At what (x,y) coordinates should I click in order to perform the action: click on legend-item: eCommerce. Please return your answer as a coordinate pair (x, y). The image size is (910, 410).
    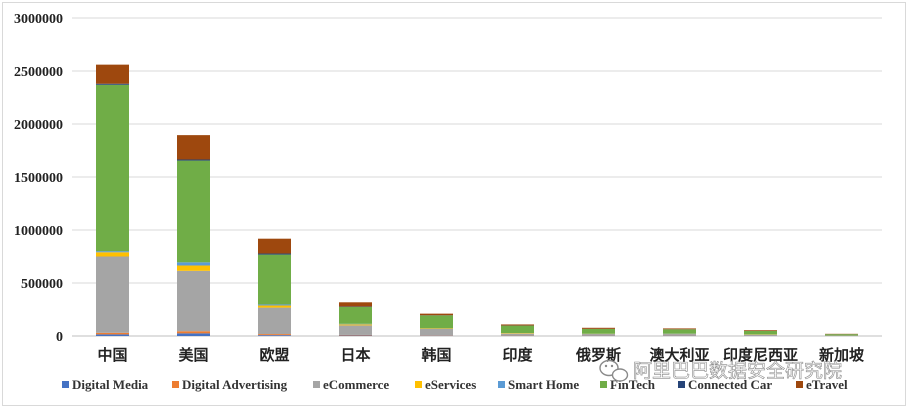
    Looking at the image, I should click on (351, 384).